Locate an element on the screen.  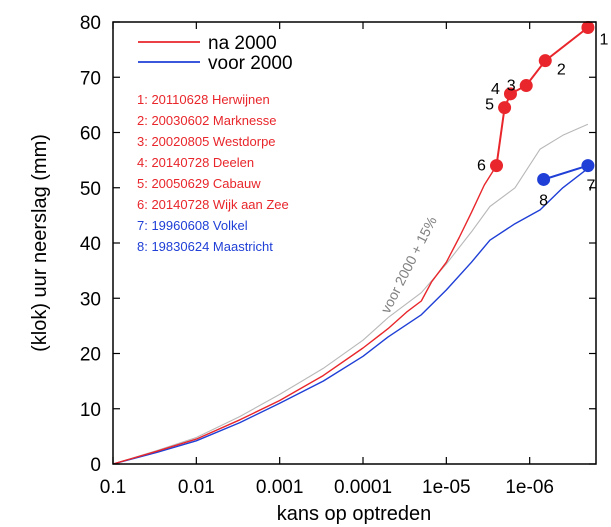
y-tick-label: 0 is located at coordinates (95, 465).